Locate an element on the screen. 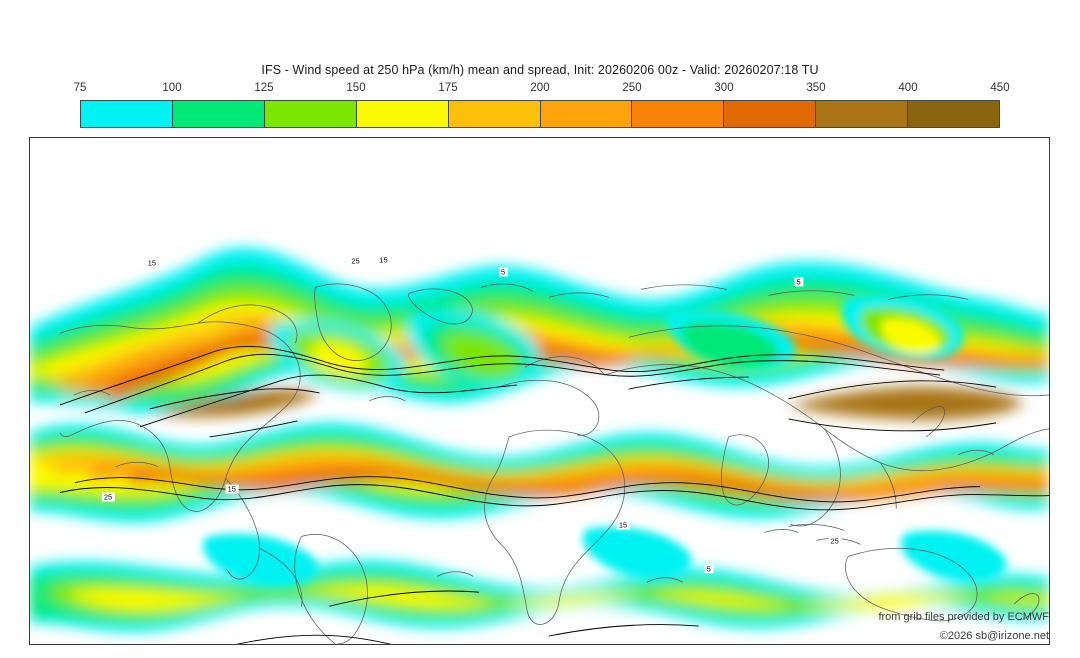 This screenshot has height=658, width=1080. colorbar: 75 100 125 150 175 200 250 300 350 400 450 is located at coordinates (542, 105).